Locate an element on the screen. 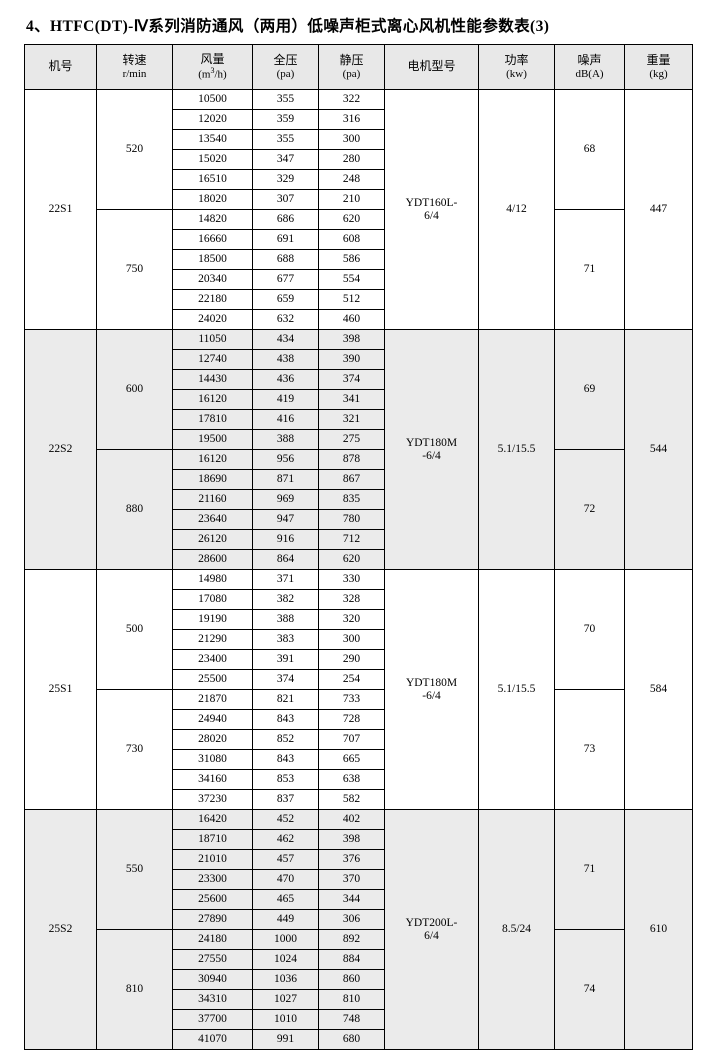 The width and height of the screenshot is (718, 1050). cell-noise: 74 is located at coordinates (589, 989).